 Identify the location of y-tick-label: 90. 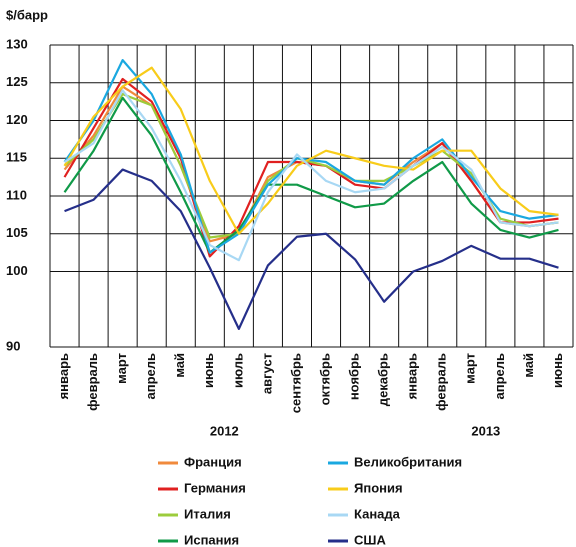
(13, 345).